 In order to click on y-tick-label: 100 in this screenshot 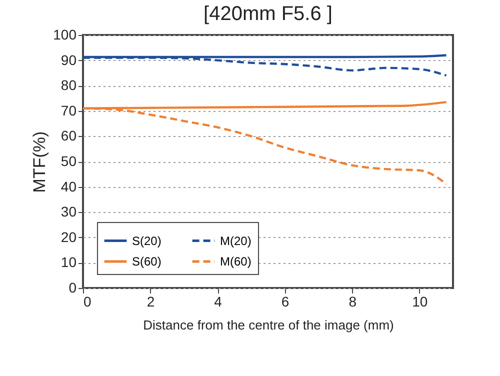, I will do `click(65, 34)`.